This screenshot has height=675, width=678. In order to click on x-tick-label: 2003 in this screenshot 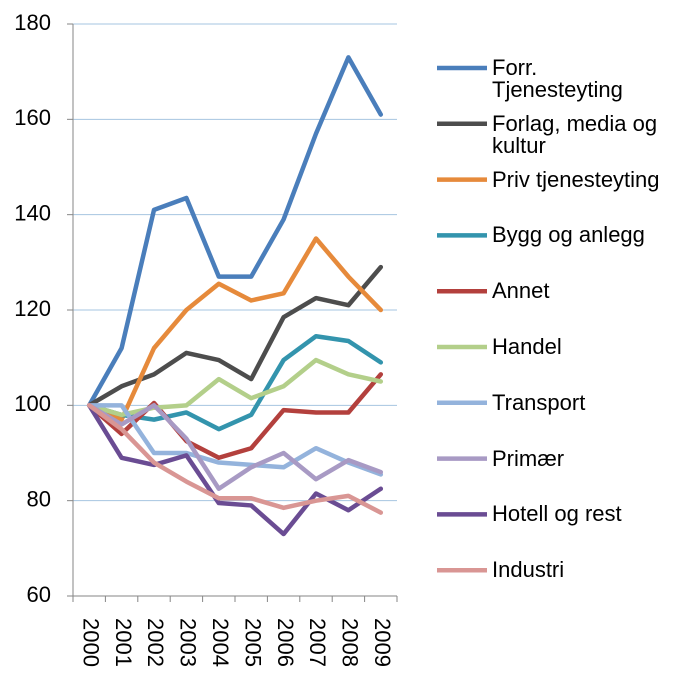, I will do `click(188, 642)`.